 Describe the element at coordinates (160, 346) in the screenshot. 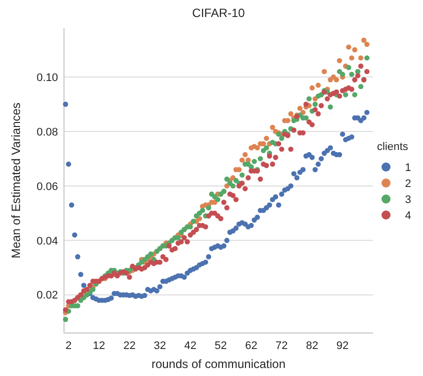

I see `x-tick-label: 32` at that location.